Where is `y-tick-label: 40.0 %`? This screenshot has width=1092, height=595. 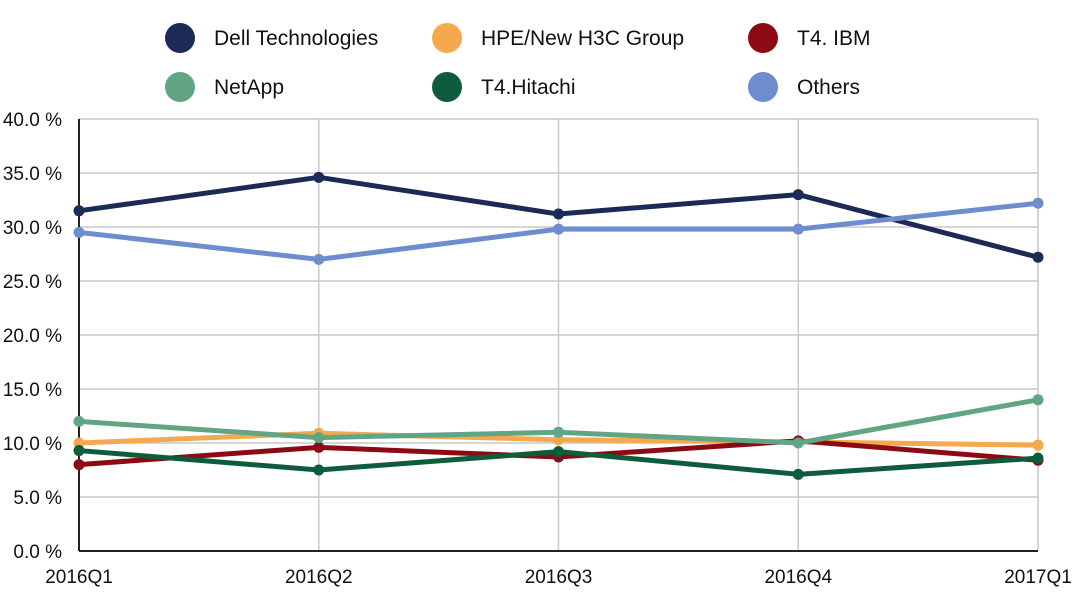 y-tick-label: 40.0 % is located at coordinates (32, 120).